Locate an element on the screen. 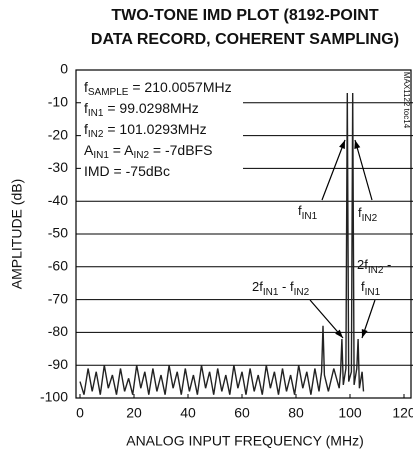 This screenshot has height=457, width=413. text-part: - is located at coordinates (387, 264).